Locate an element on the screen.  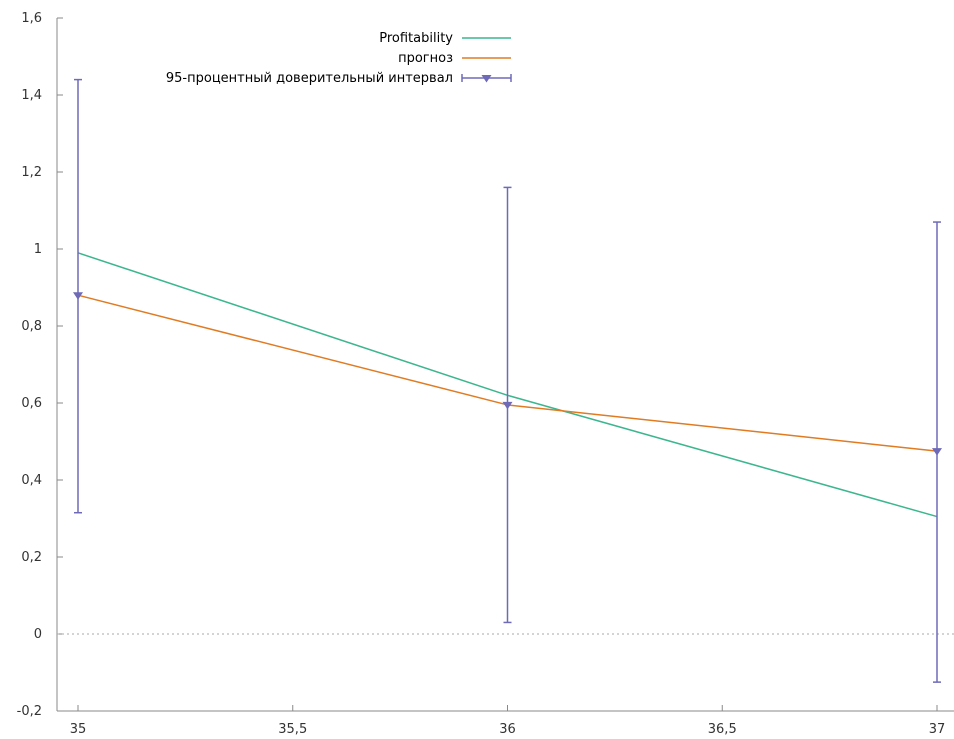
x-ticks: 35 35,5 36 36,5 37 is located at coordinates (508, 721).